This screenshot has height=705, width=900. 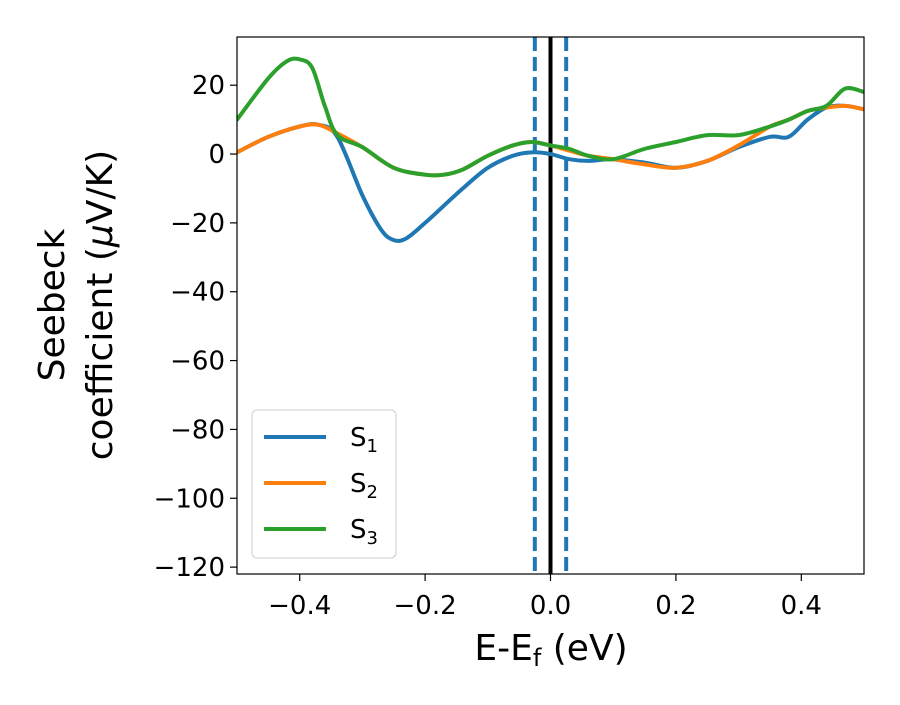 What do you see at coordinates (372, 538) in the screenshot?
I see `legend-label-sub: 3` at bounding box center [372, 538].